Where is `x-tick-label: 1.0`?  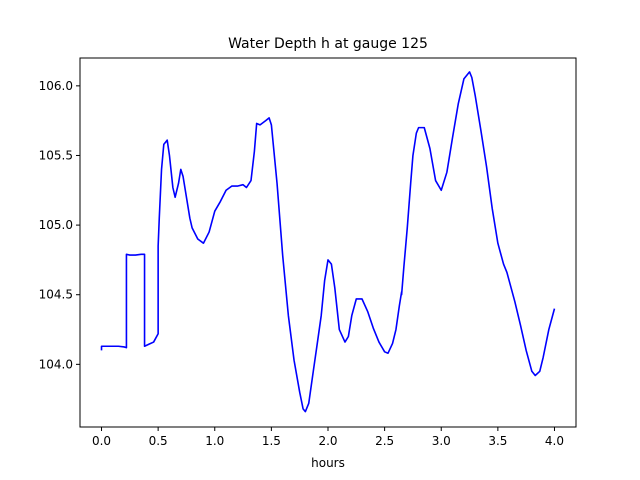
x-tick-label: 1.0 is located at coordinates (214, 441).